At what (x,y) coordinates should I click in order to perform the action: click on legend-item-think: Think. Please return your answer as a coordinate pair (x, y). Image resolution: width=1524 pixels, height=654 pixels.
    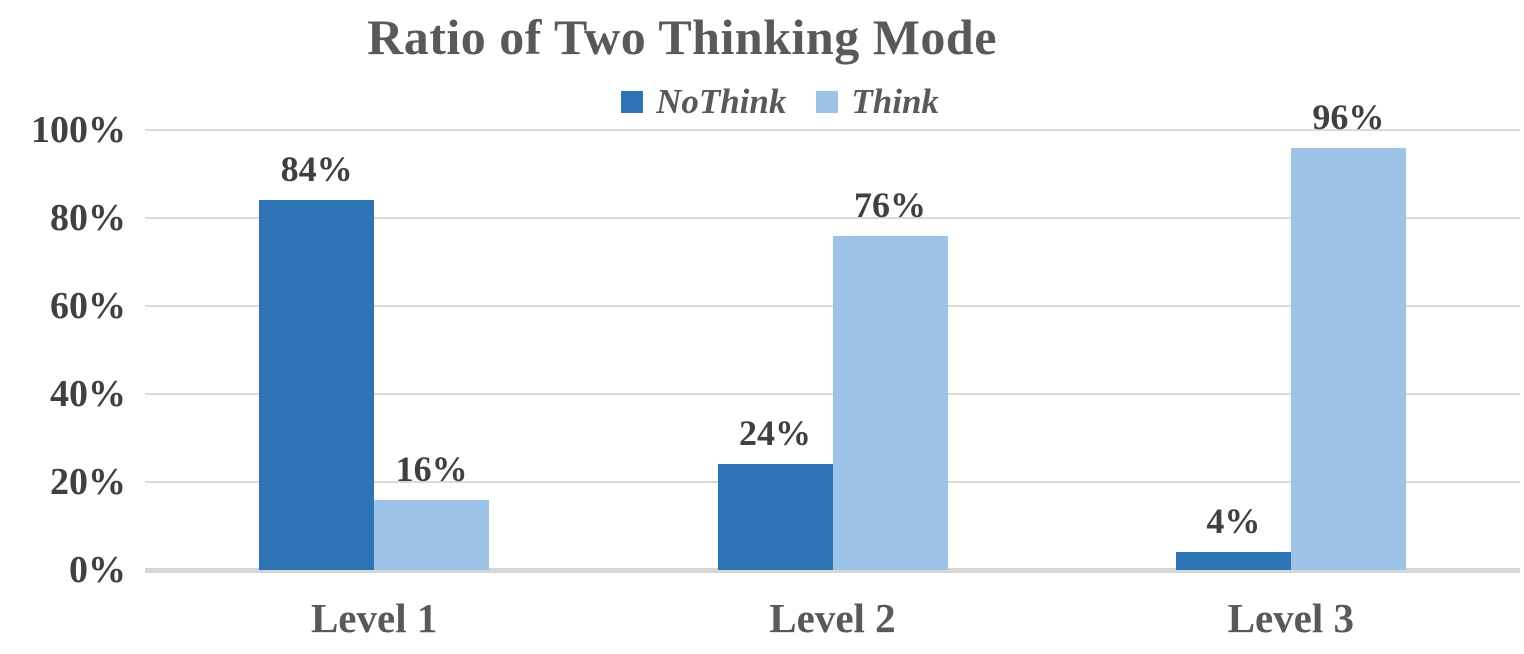
    Looking at the image, I should click on (877, 102).